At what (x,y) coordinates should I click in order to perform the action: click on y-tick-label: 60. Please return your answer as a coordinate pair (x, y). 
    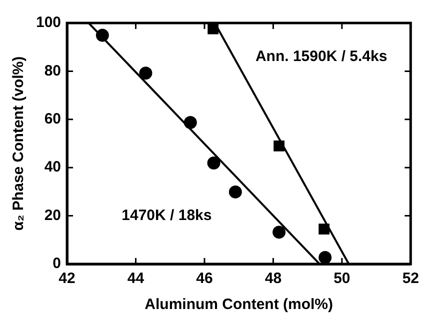
    Looking at the image, I should click on (53, 119).